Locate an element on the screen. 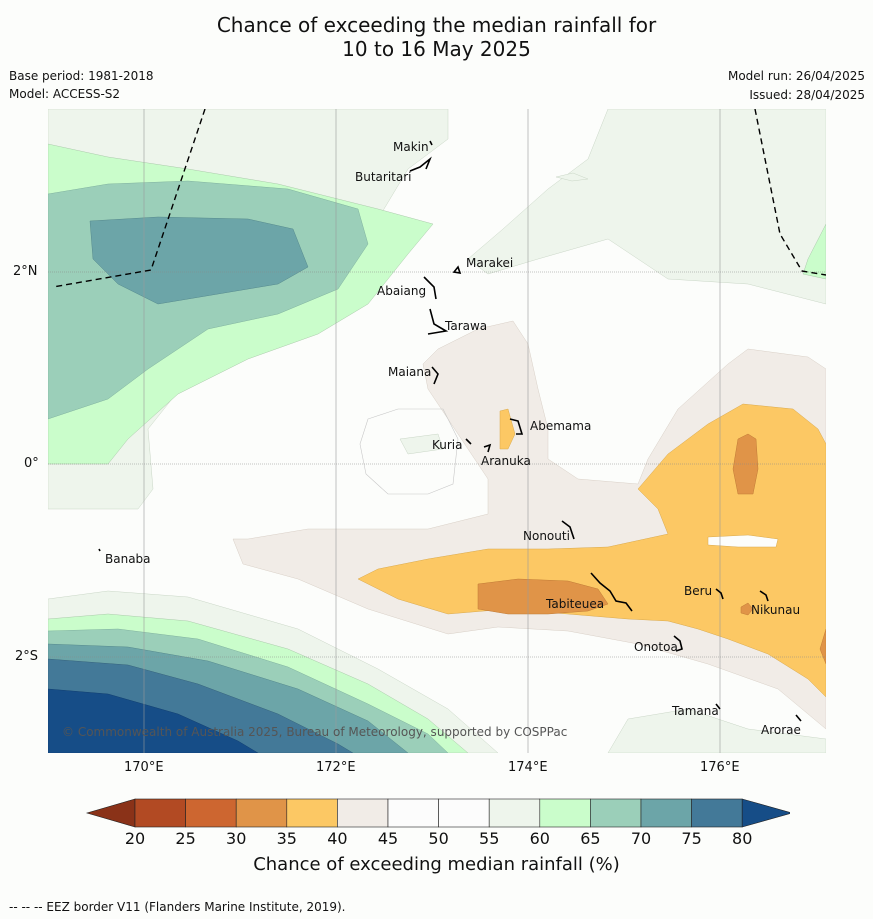 The image size is (873, 919). island-maiana is located at coordinates (435, 375).